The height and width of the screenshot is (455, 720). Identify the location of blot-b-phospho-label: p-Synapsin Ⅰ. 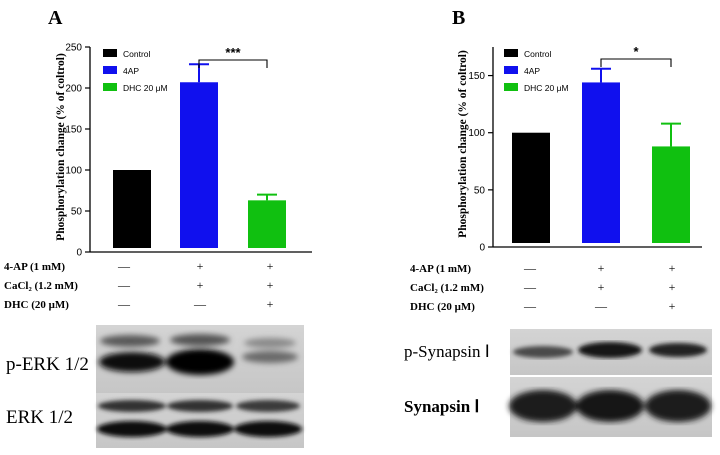
(447, 351).